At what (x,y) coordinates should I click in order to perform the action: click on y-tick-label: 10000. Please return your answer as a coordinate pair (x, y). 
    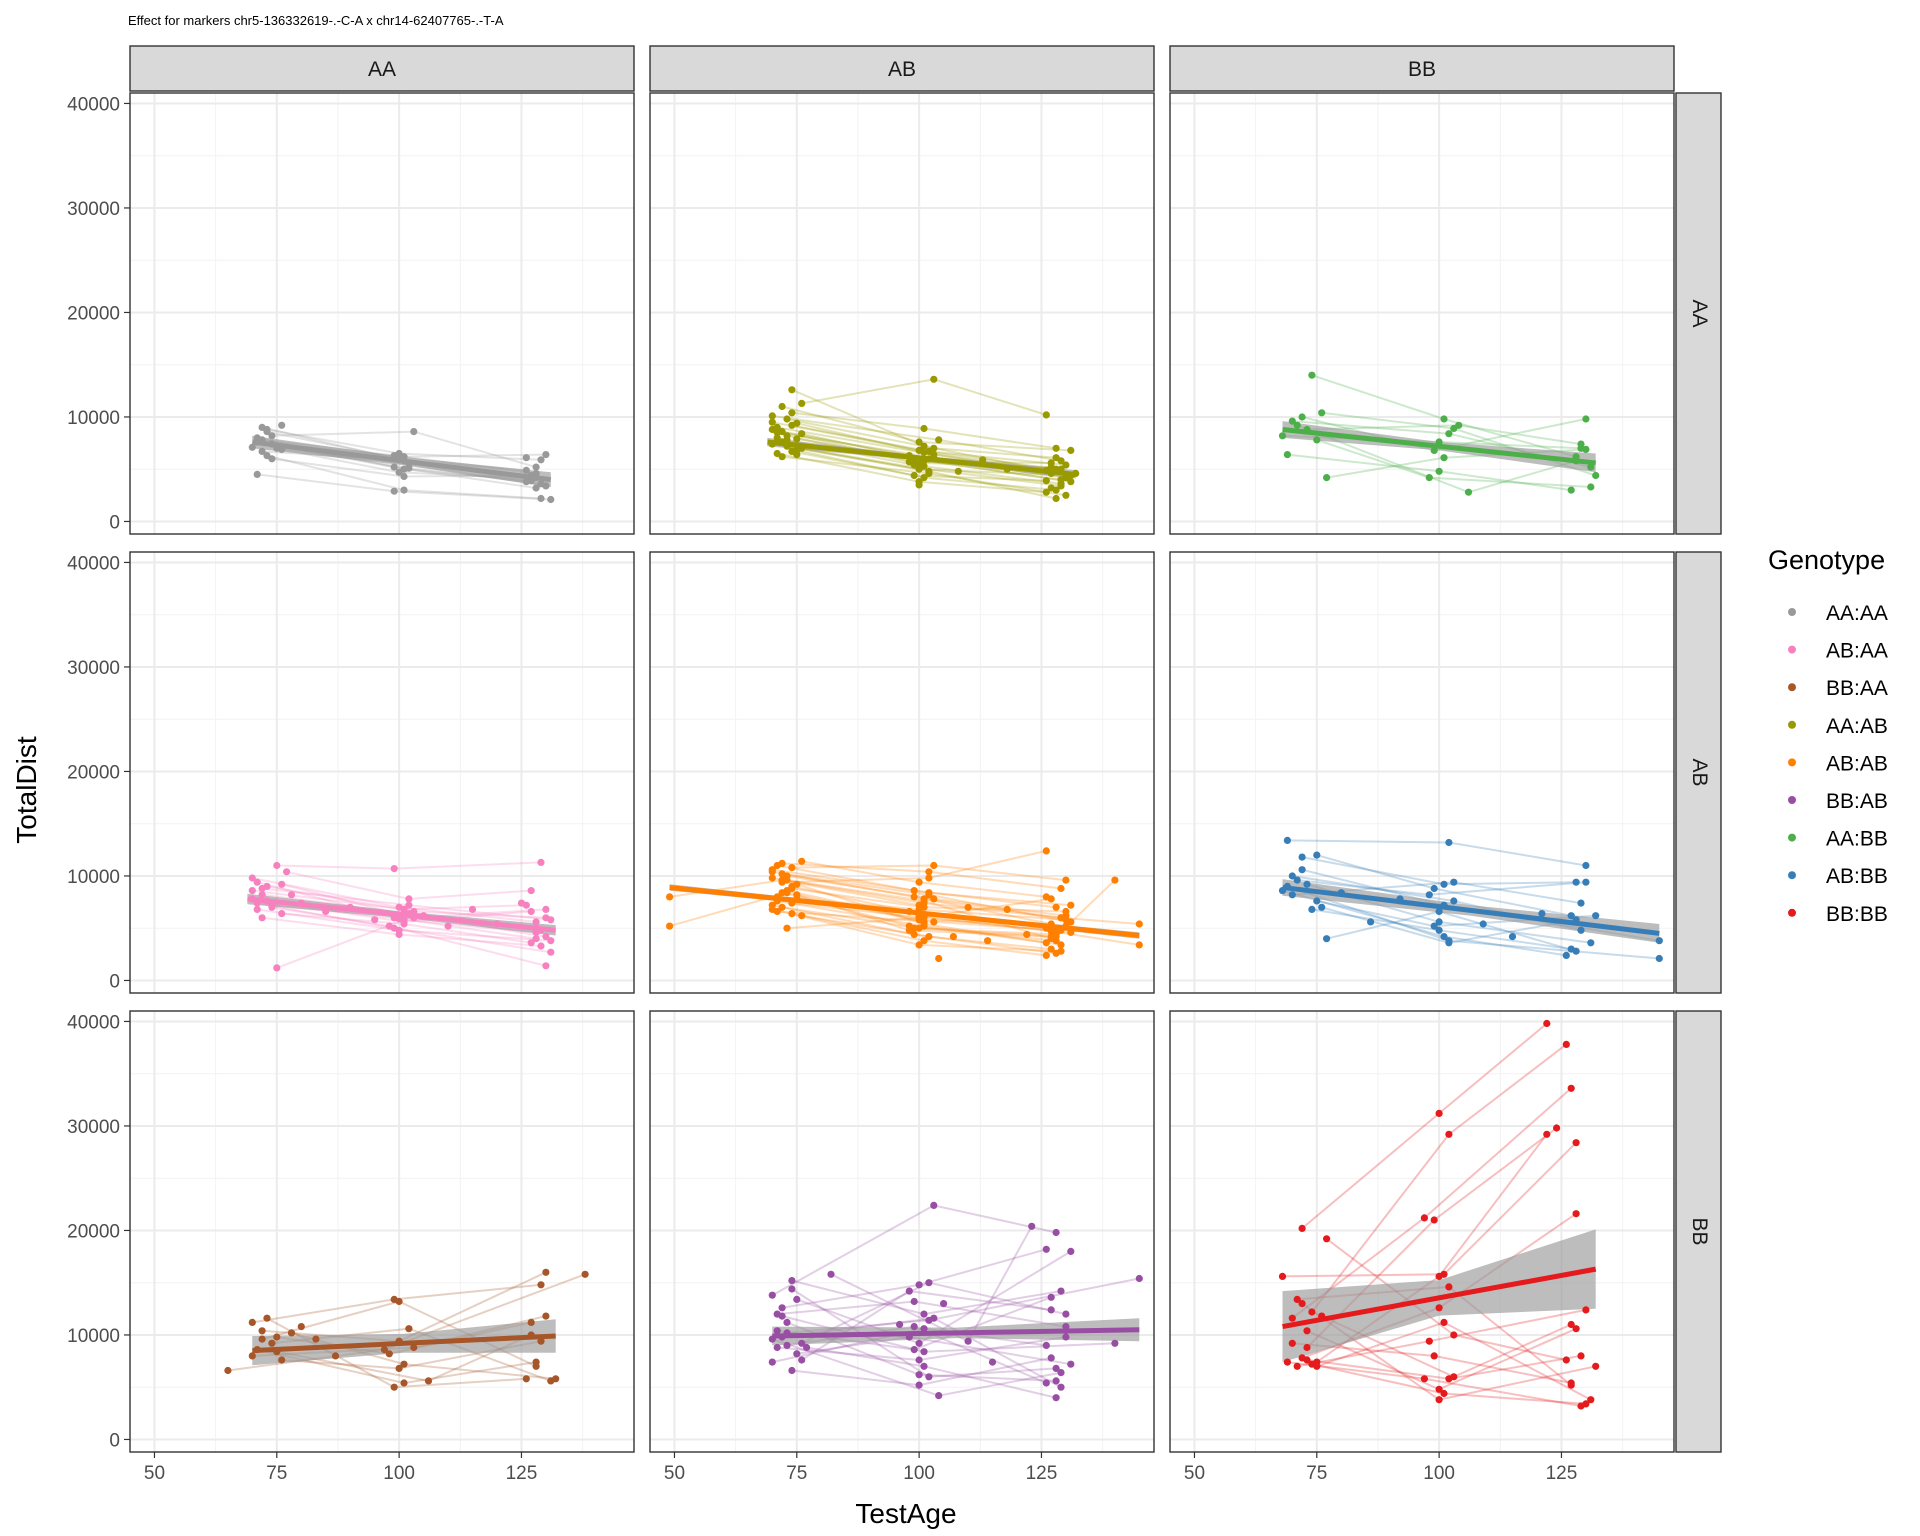
    Looking at the image, I should click on (93, 1336).